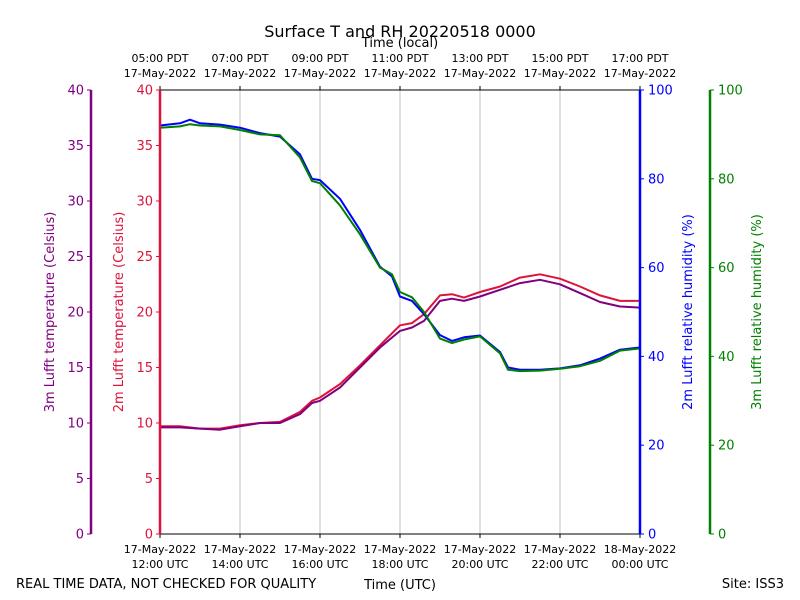  Describe the element at coordinates (559, 58) in the screenshot. I see `top-tick-time: 15:00 PDT` at that location.